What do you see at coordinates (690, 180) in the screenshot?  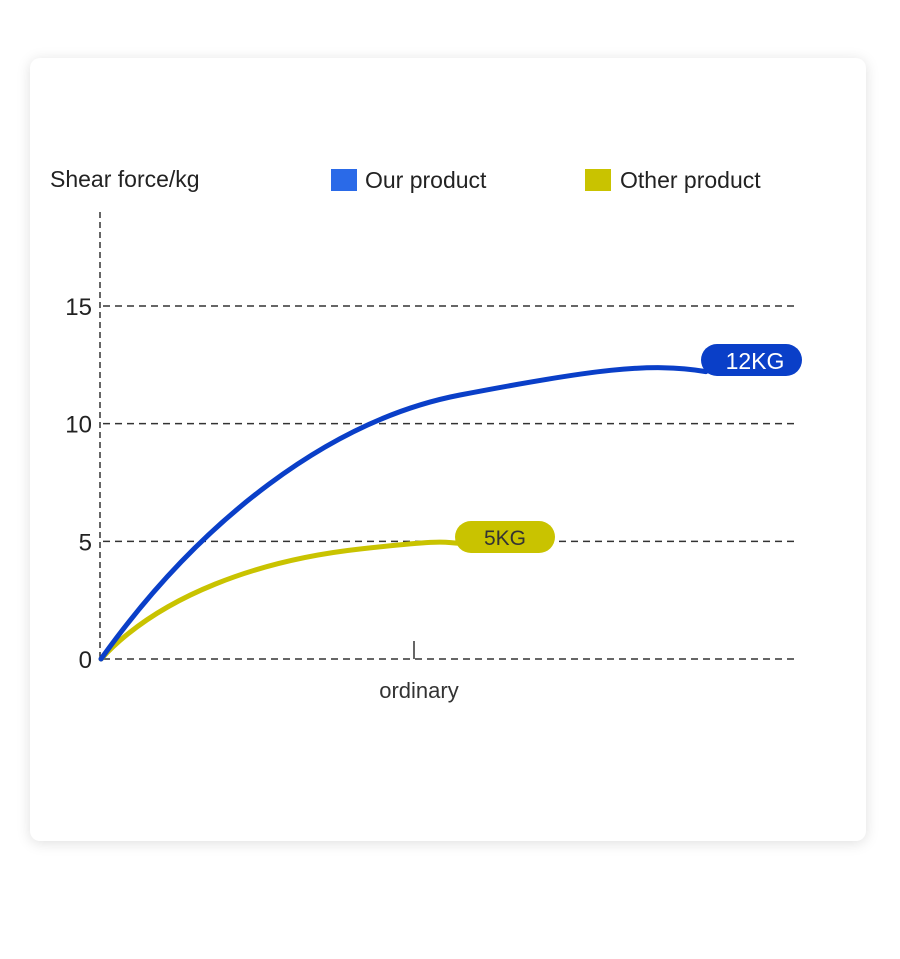 I see `legend-label-other-product: Other product` at bounding box center [690, 180].